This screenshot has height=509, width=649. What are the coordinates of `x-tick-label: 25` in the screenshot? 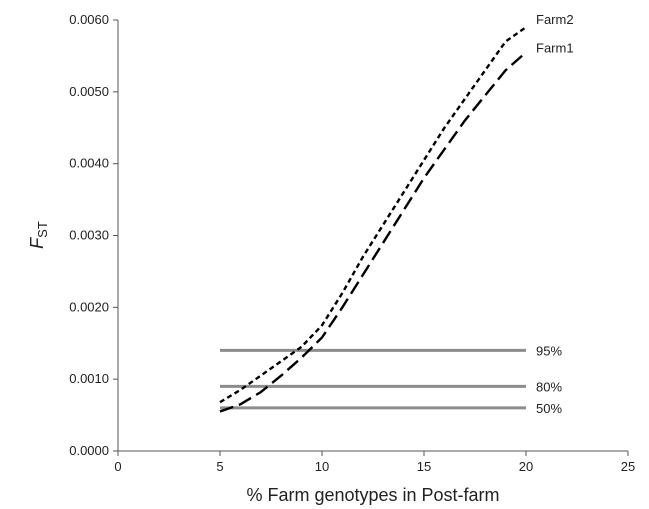 It's located at (628, 466).